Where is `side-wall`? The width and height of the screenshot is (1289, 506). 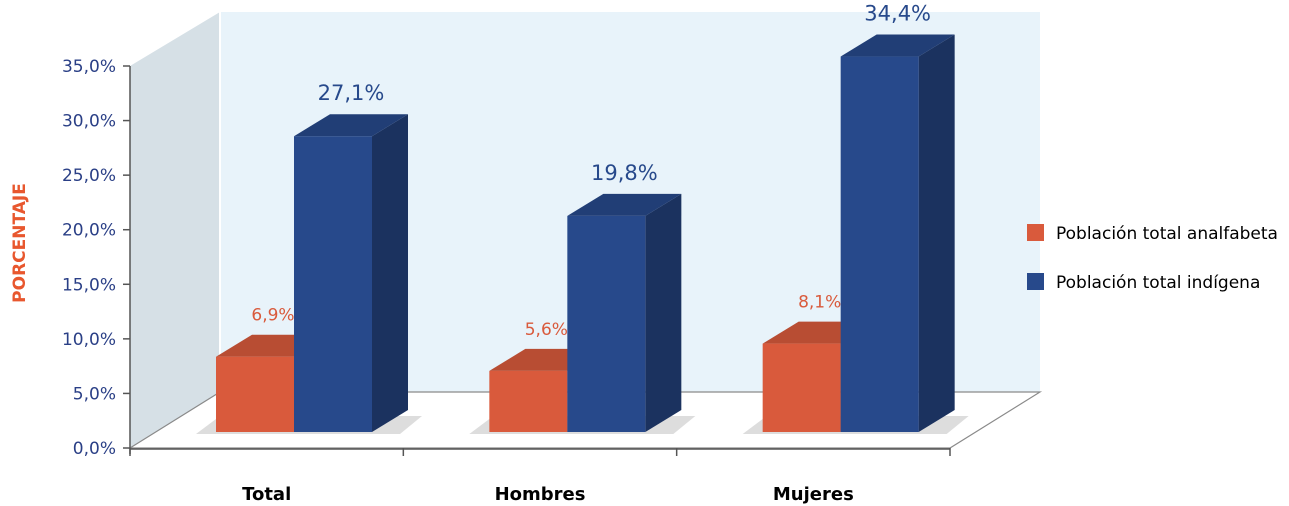 side-wall is located at coordinates (175, 230).